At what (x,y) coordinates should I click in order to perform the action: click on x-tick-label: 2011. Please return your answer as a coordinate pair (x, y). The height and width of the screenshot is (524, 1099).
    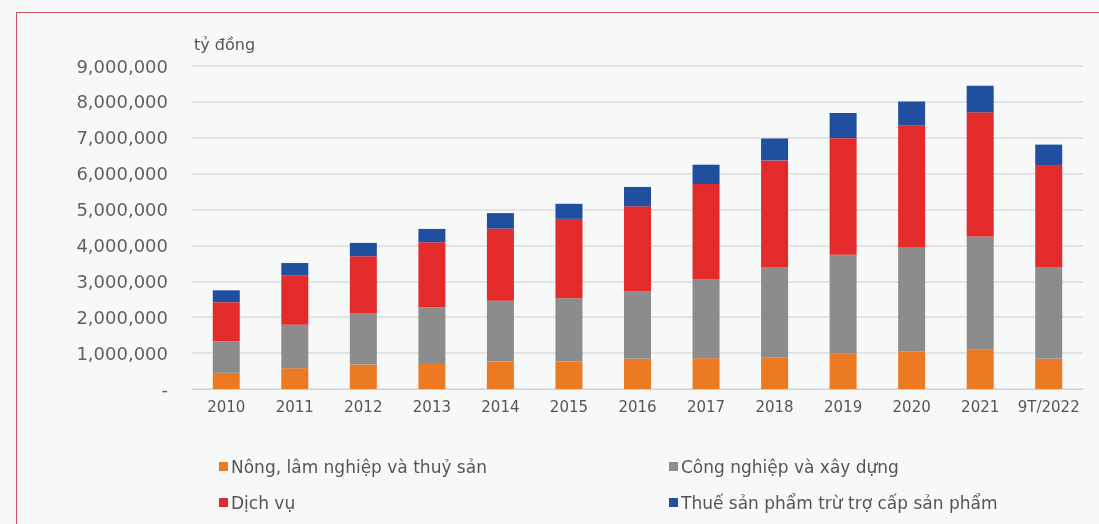
    Looking at the image, I should click on (294, 406).